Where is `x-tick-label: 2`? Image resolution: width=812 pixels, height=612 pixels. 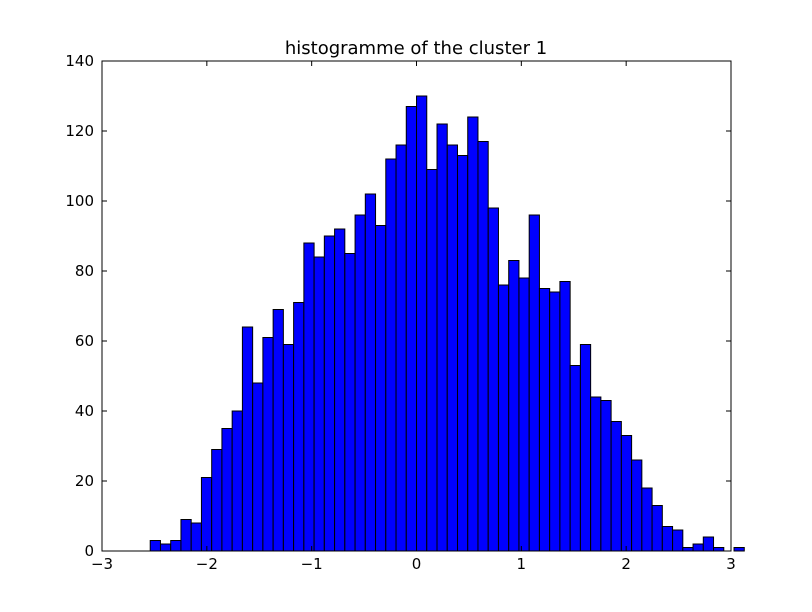 x-tick-label: 2 is located at coordinates (626, 564).